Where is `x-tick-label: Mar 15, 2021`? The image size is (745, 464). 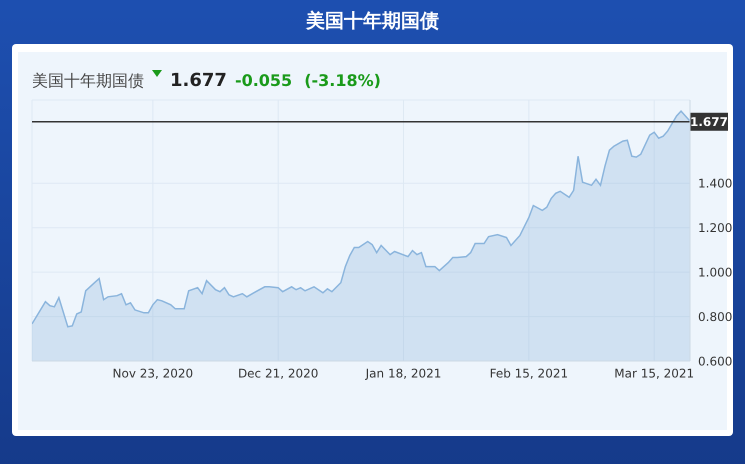 x-tick-label: Mar 15, 2021 is located at coordinates (654, 373).